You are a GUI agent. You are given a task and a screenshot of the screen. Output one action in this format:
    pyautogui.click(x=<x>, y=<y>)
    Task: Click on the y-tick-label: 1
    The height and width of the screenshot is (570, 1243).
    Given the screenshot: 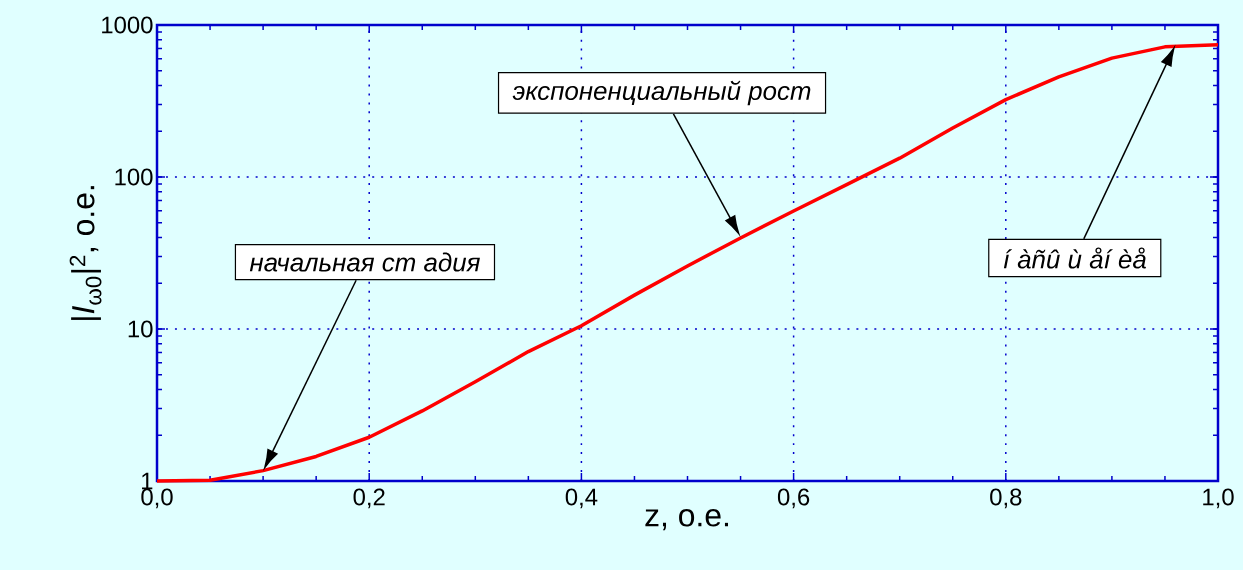 What is the action you would take?
    pyautogui.click(x=147, y=481)
    